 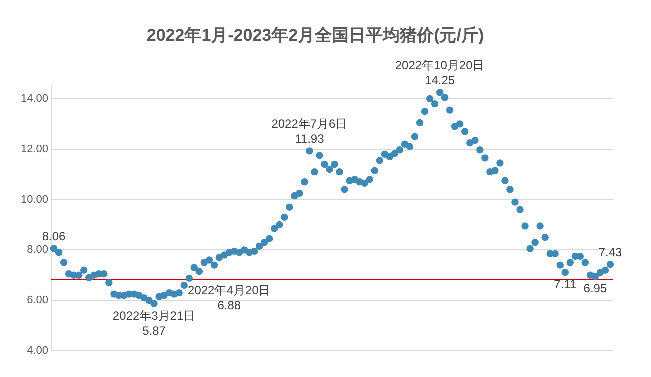 What do you see at coordinates (565, 285) in the screenshot?
I see `annotation: 7.11` at bounding box center [565, 285].